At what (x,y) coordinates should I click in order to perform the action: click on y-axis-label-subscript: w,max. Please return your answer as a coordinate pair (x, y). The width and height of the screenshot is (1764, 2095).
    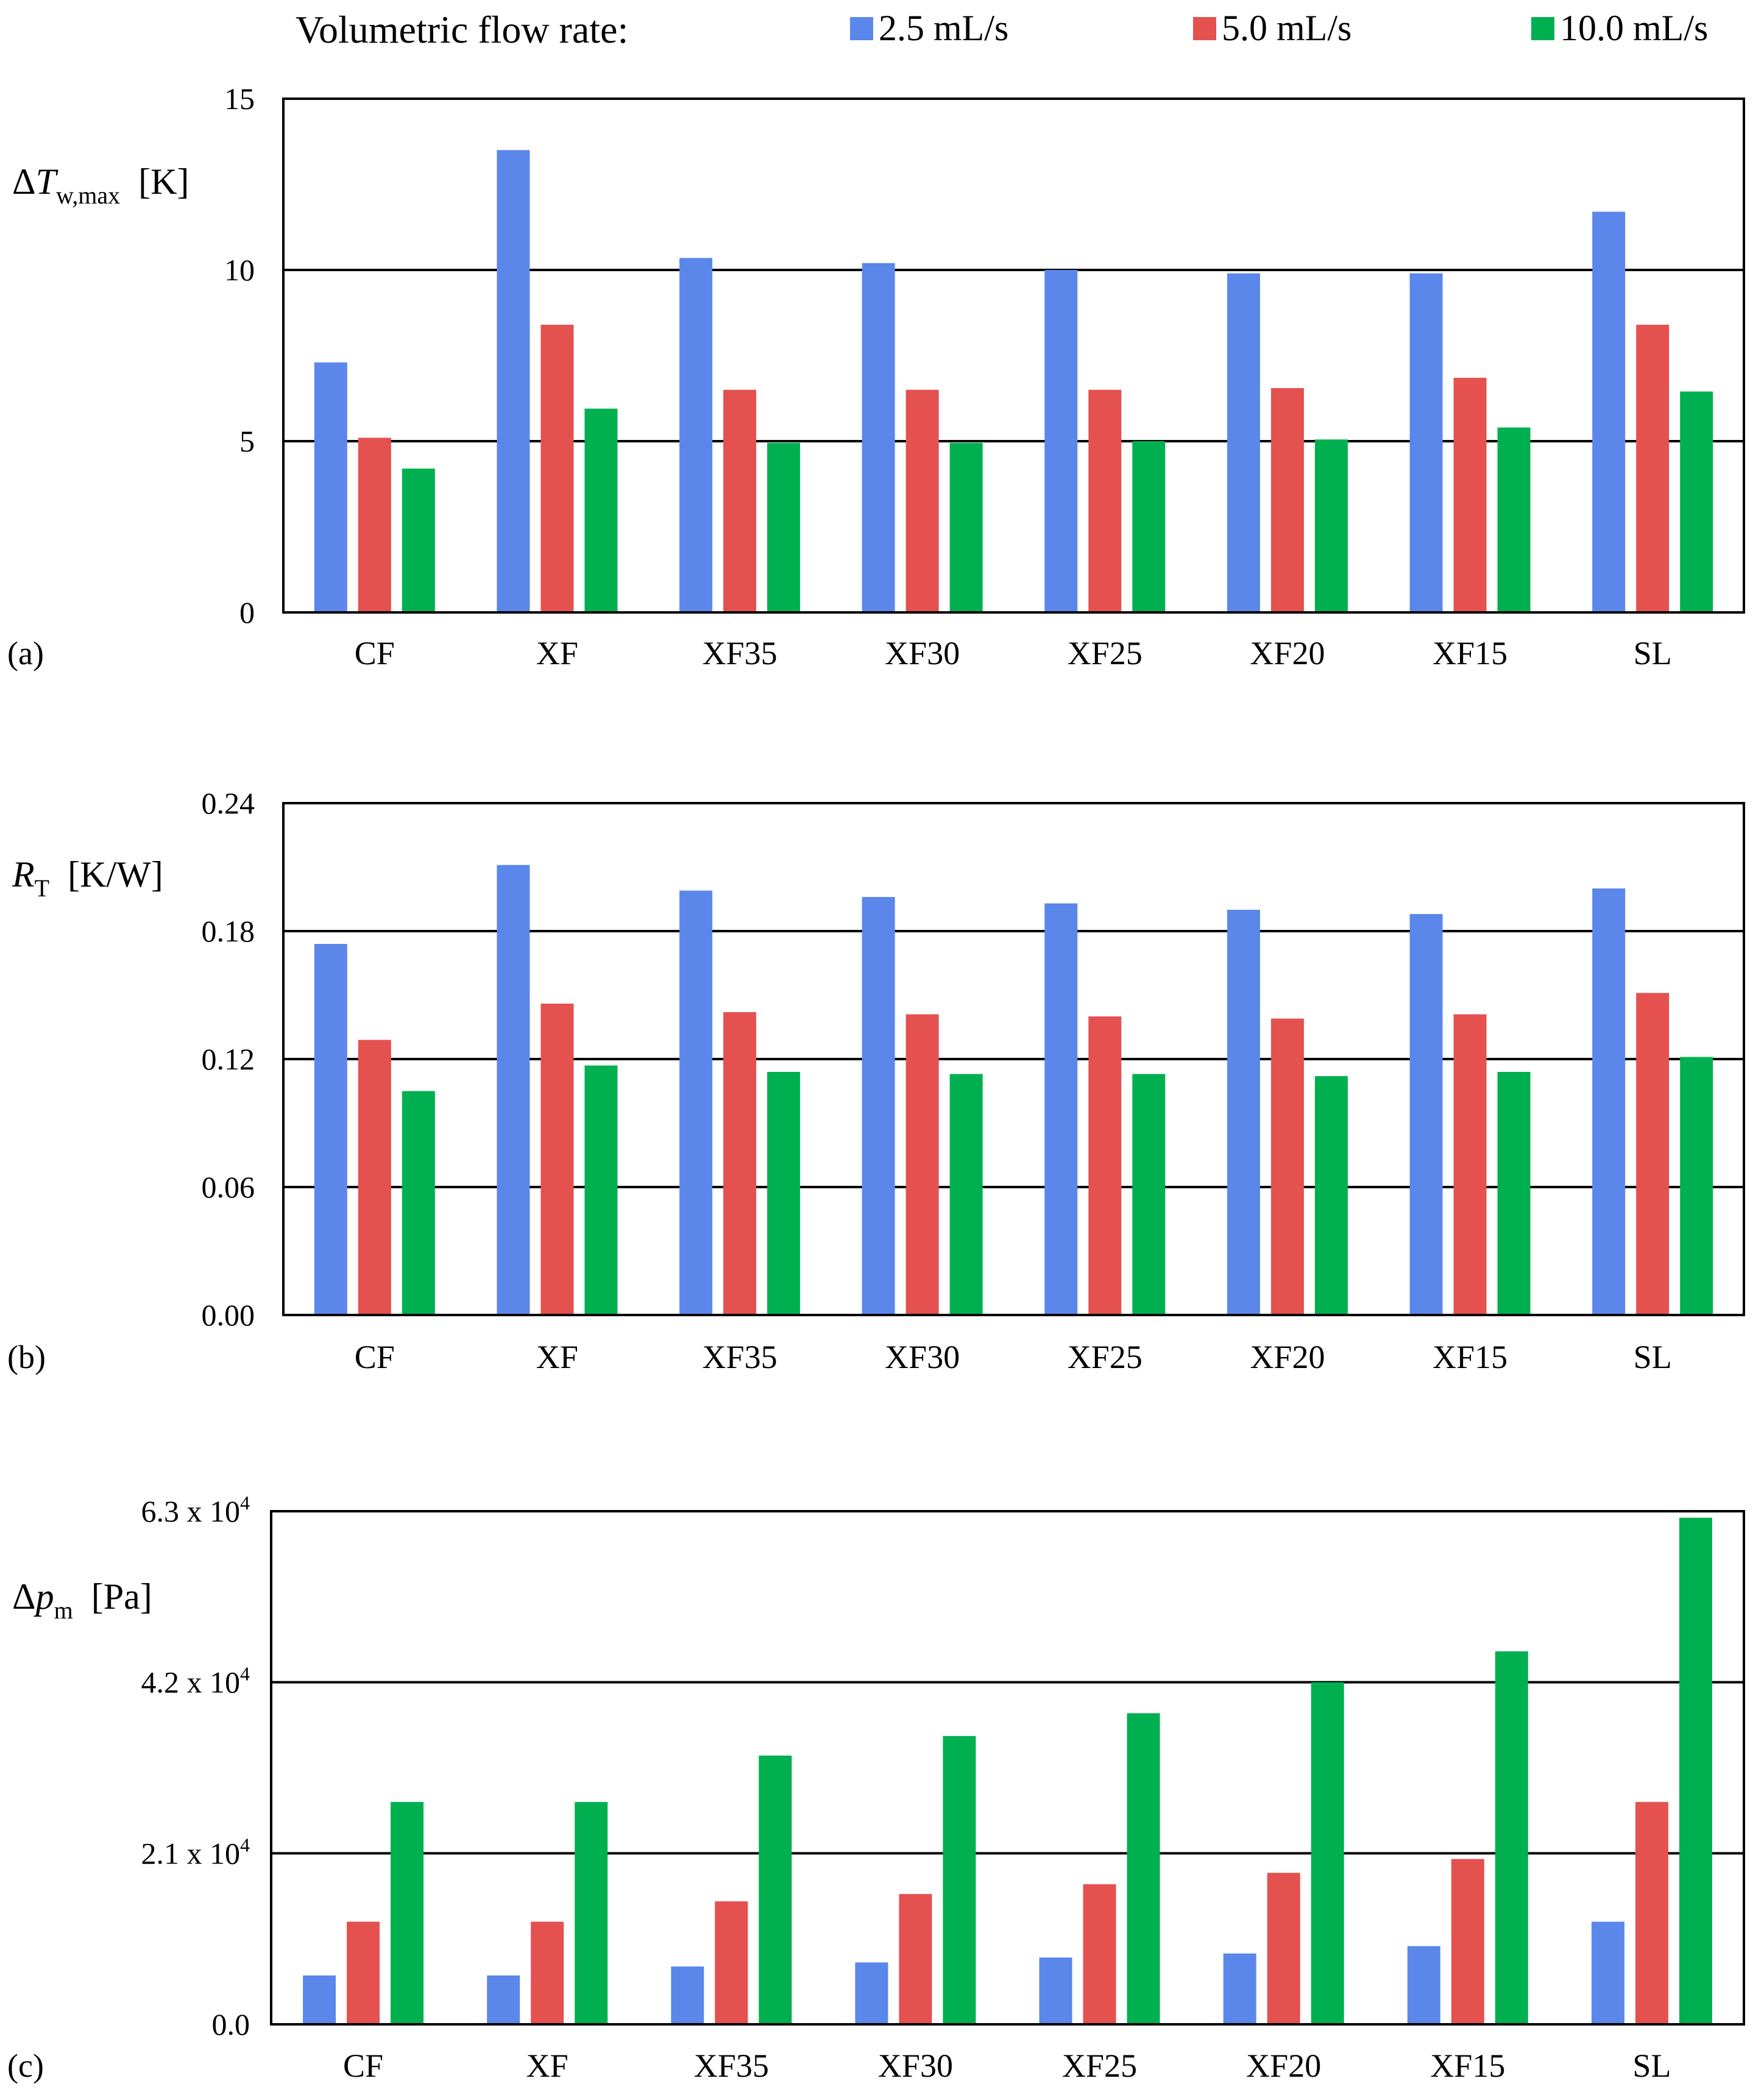
    Looking at the image, I should click on (88, 195).